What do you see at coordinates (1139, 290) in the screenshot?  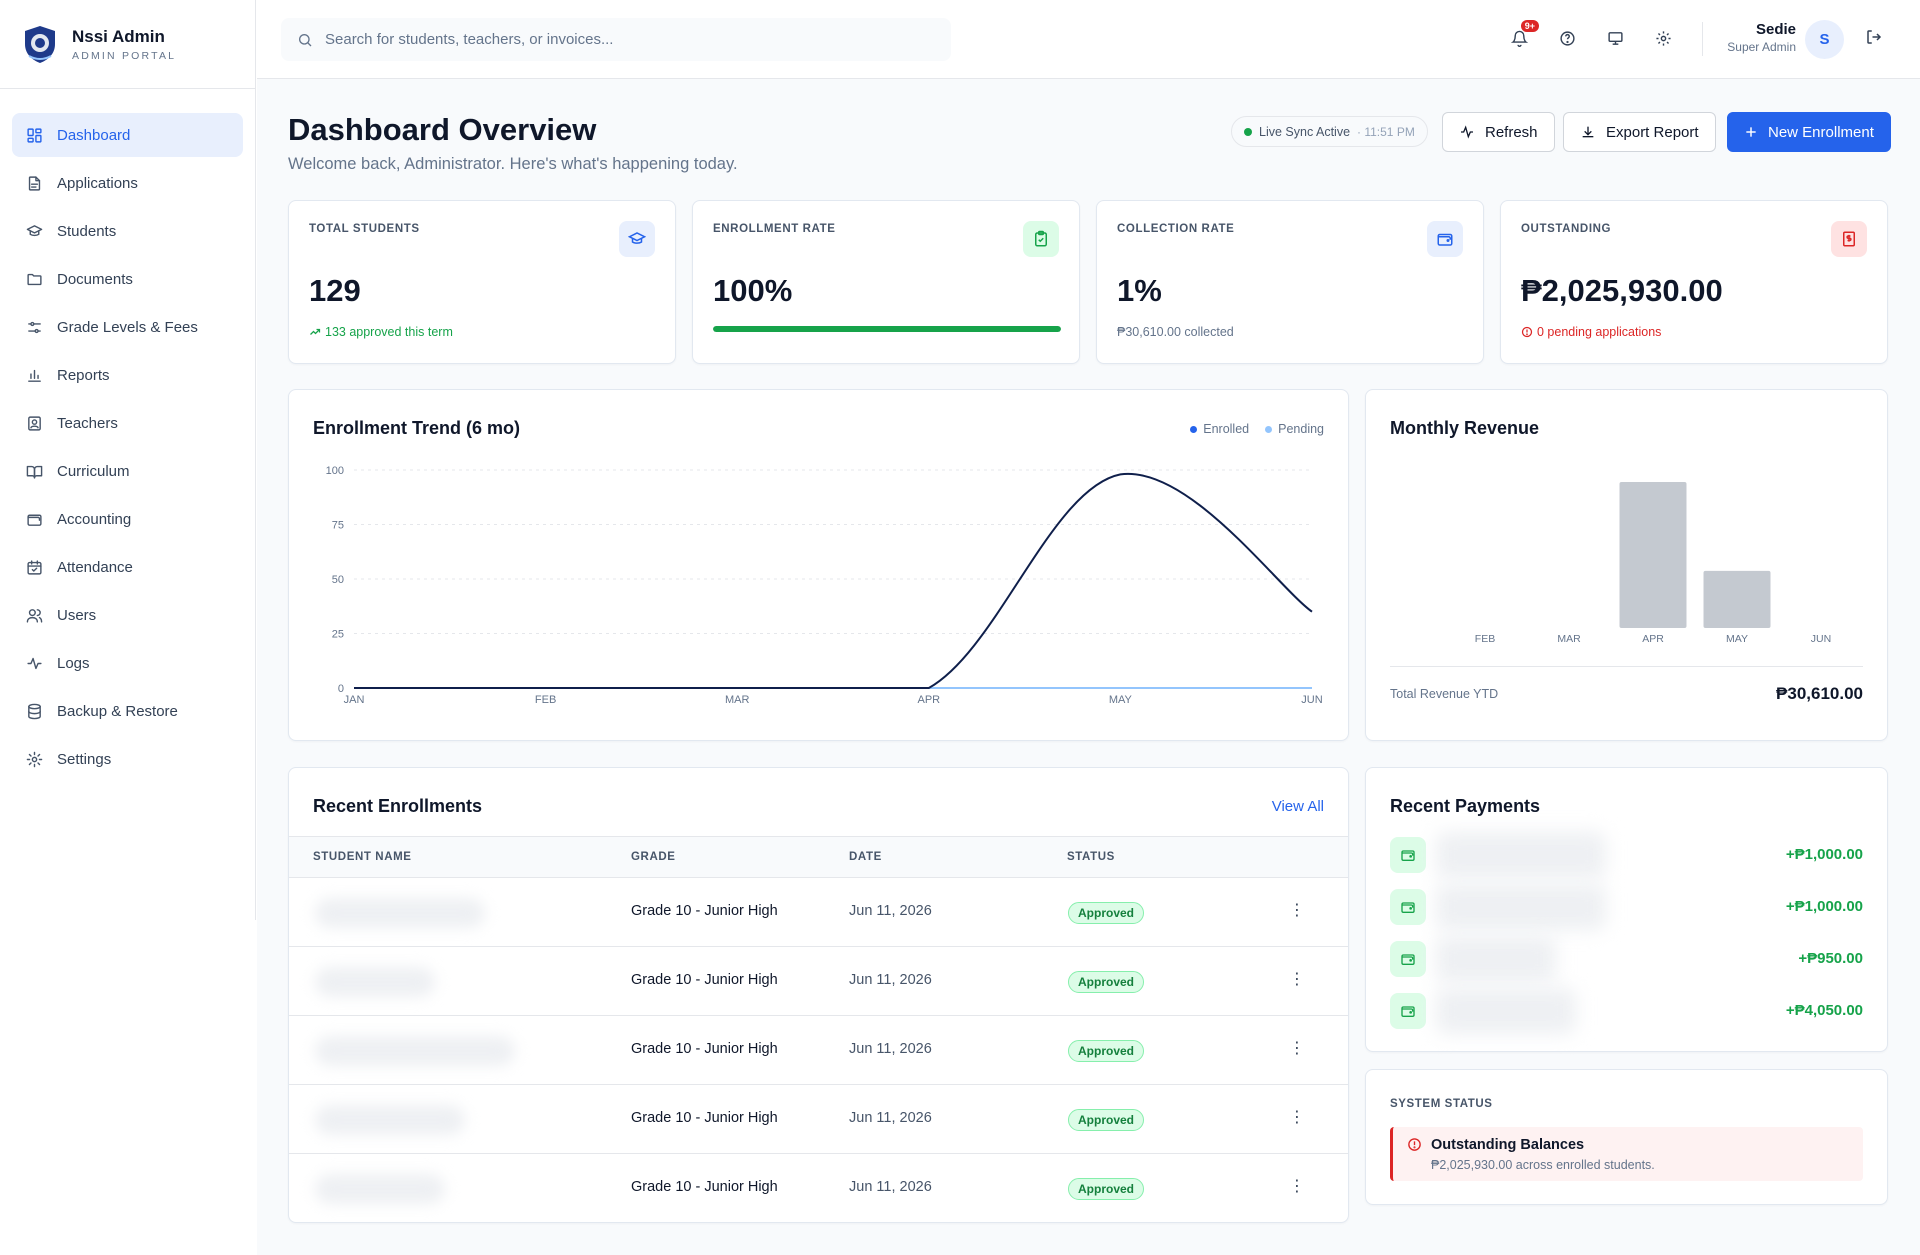 I see `stat-value: 1%` at bounding box center [1139, 290].